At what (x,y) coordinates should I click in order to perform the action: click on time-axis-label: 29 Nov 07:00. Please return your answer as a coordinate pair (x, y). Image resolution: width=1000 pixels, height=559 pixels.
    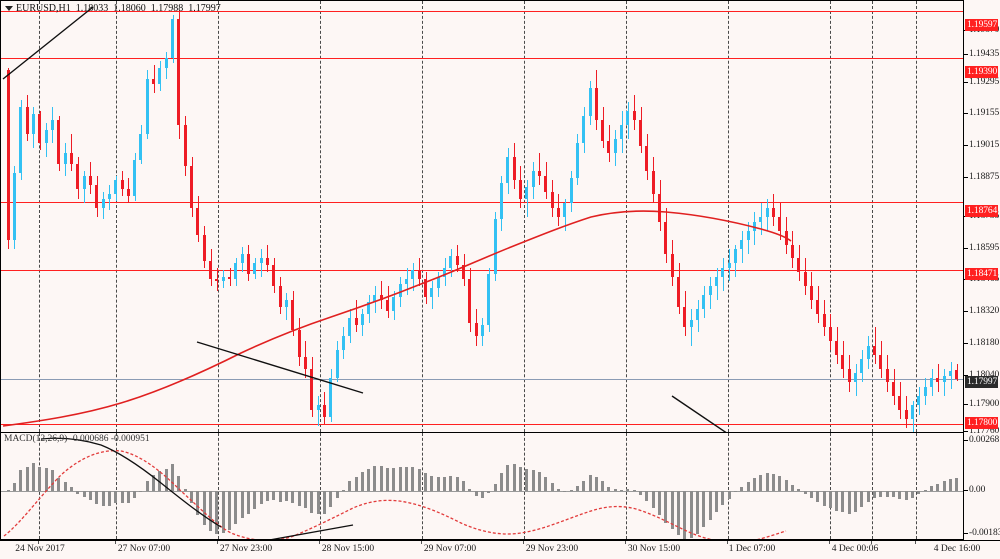
    Looking at the image, I should click on (450, 549).